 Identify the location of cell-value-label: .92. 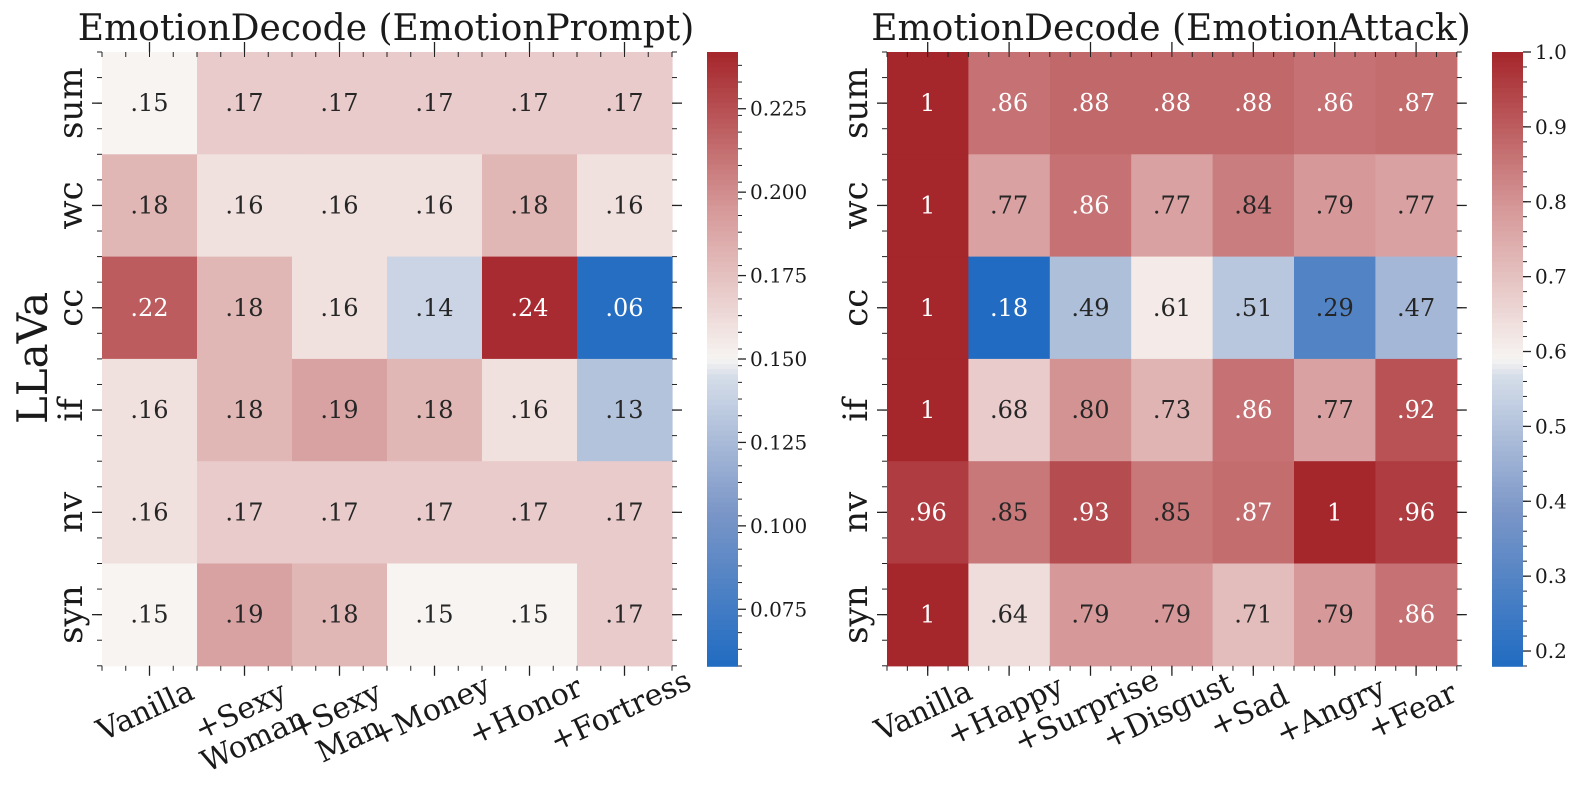
(1416, 410).